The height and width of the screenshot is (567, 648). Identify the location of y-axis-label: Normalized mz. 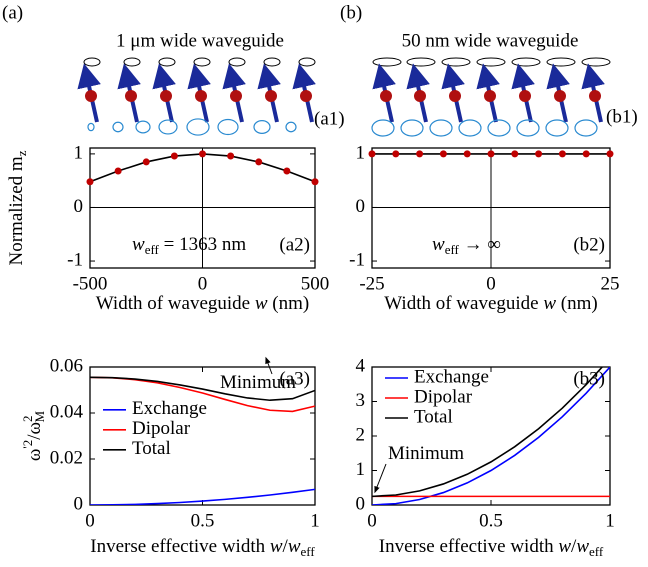
(17, 207).